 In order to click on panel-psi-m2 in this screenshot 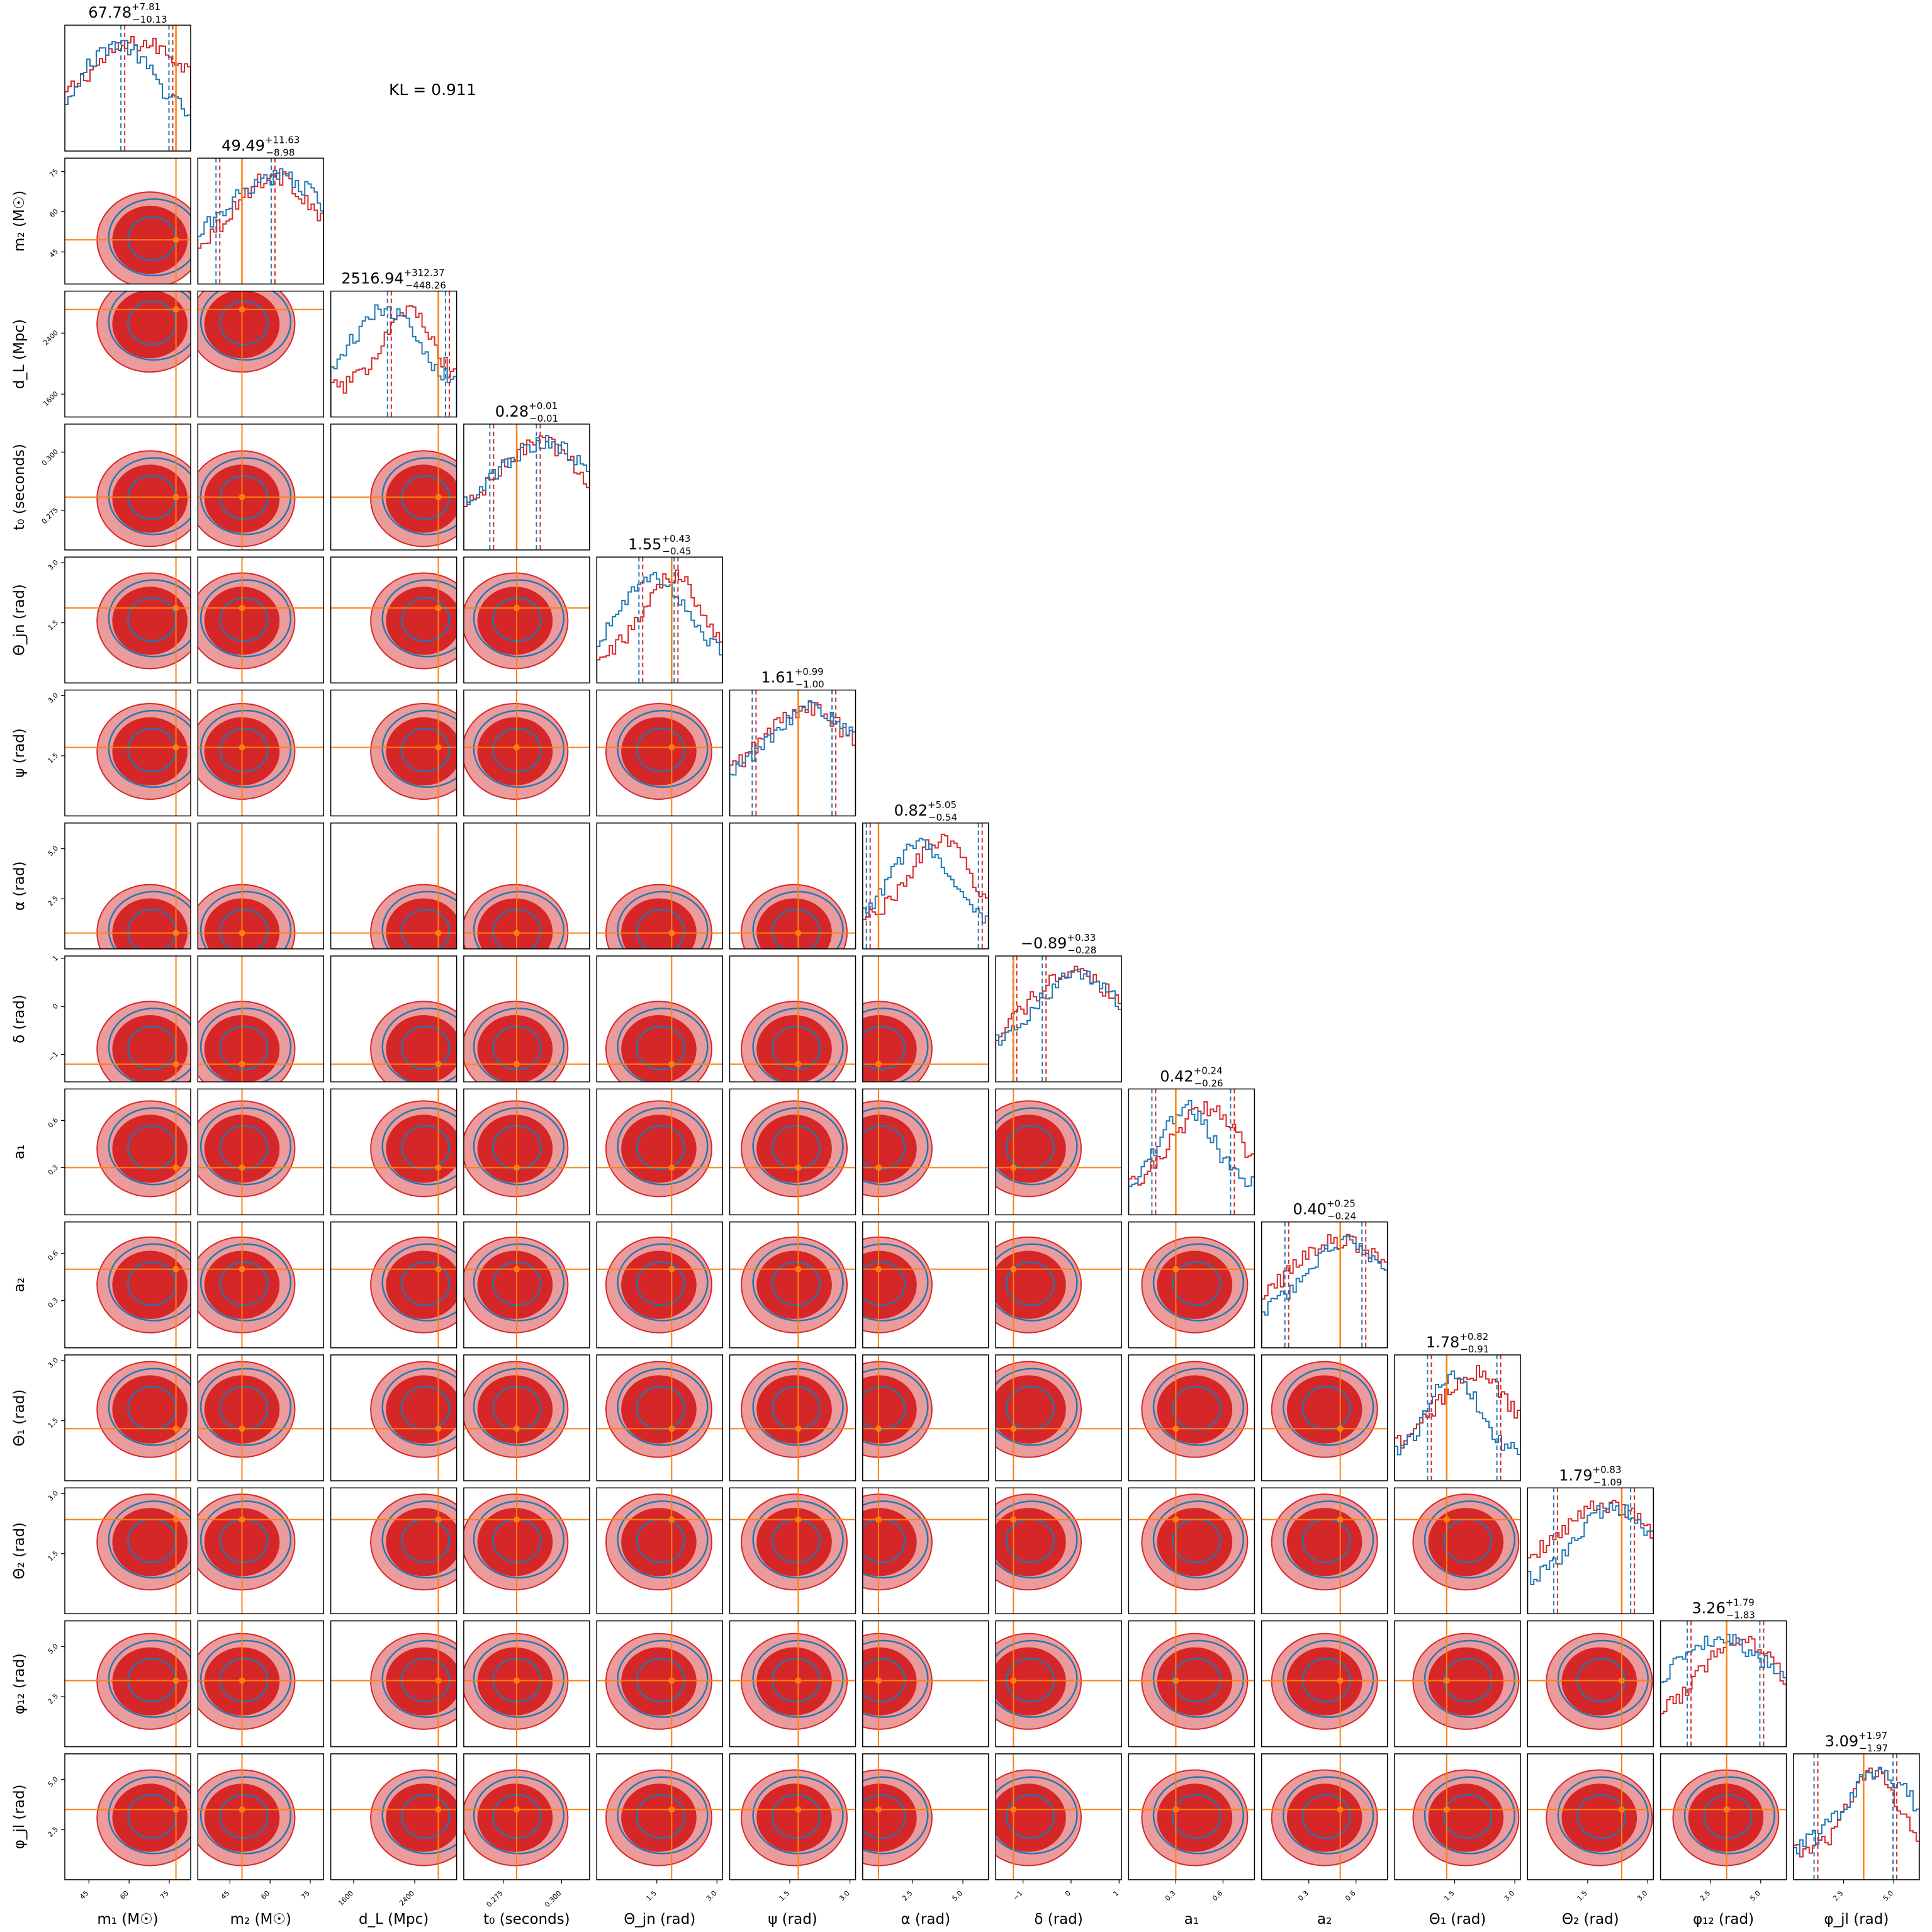, I will do `click(261, 753)`.